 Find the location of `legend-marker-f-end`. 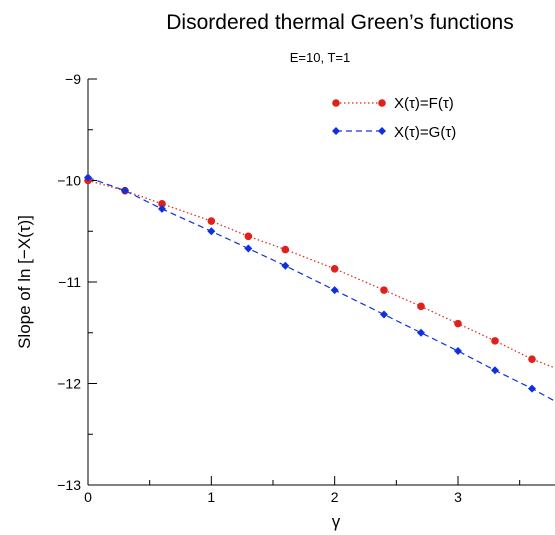

legend-marker-f-end is located at coordinates (382, 103).